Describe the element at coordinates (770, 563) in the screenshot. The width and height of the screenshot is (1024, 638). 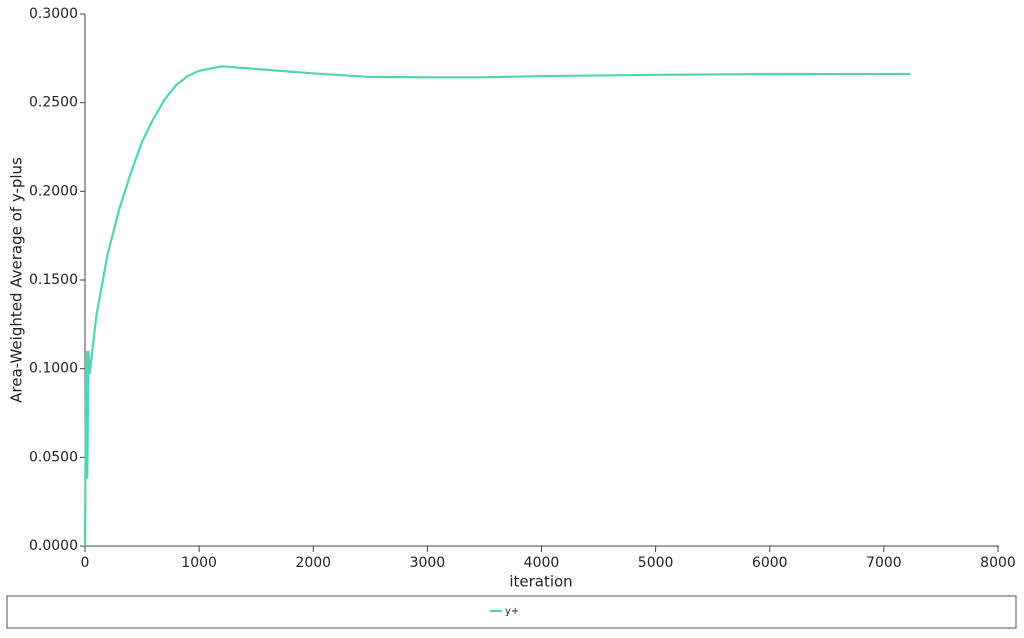
I see `x-tick-label: 6000` at that location.